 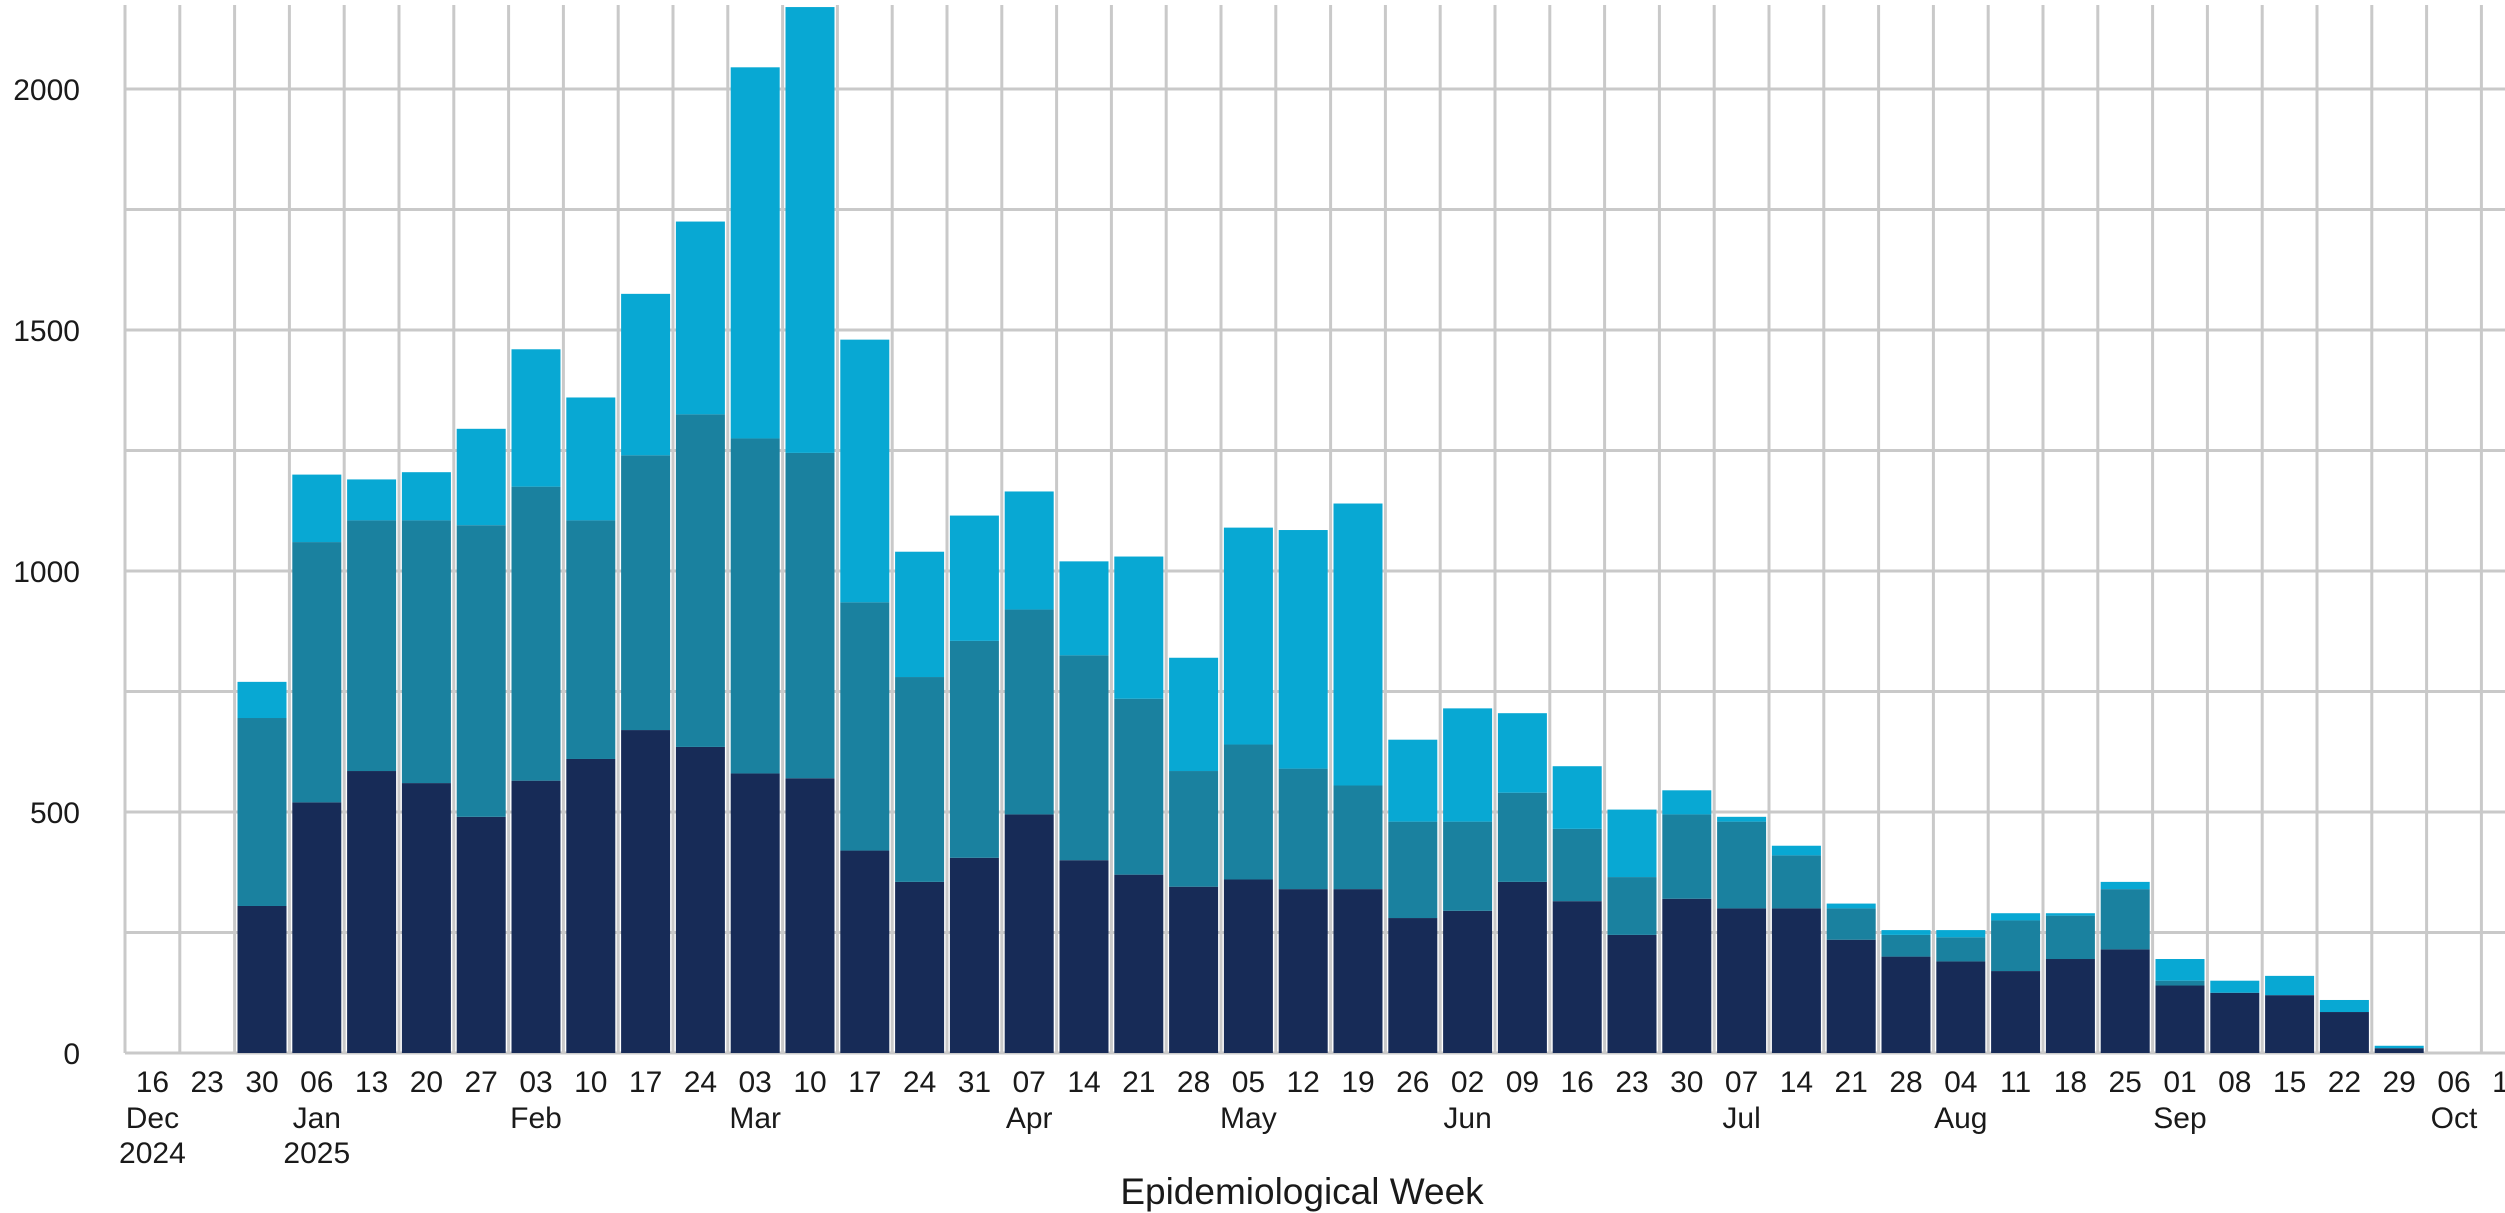 I want to click on x-tick-label: 19, so click(x=1357, y=1082).